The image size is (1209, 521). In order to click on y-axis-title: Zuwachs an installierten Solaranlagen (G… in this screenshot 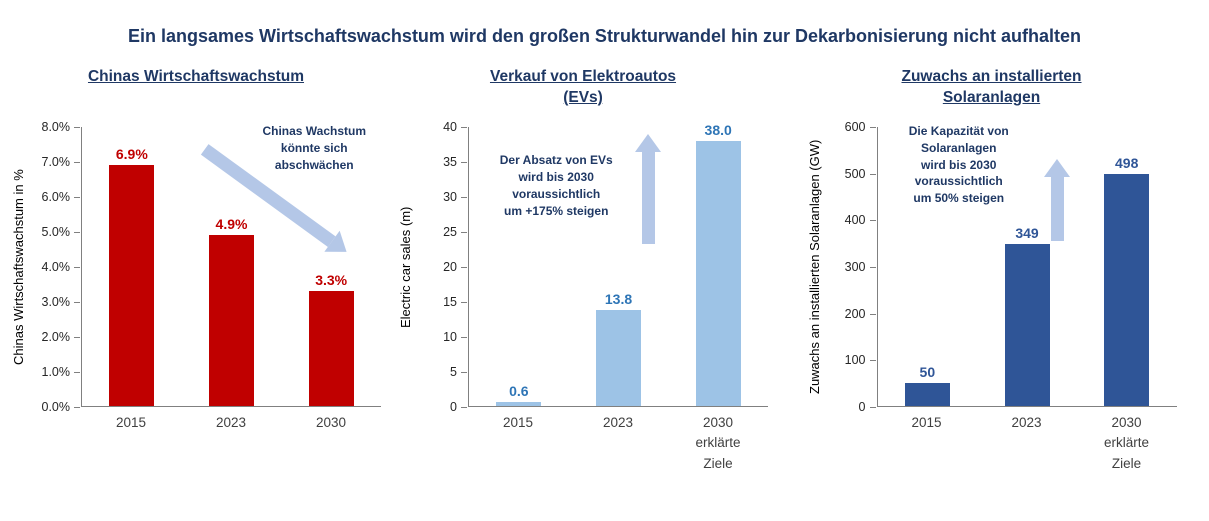, I will do `click(814, 267)`.